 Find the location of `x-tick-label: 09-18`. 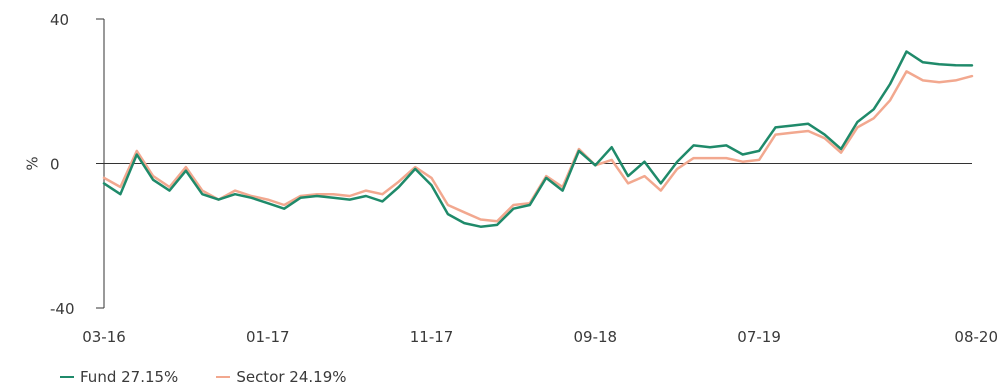

x-tick-label: 09-18 is located at coordinates (596, 337).